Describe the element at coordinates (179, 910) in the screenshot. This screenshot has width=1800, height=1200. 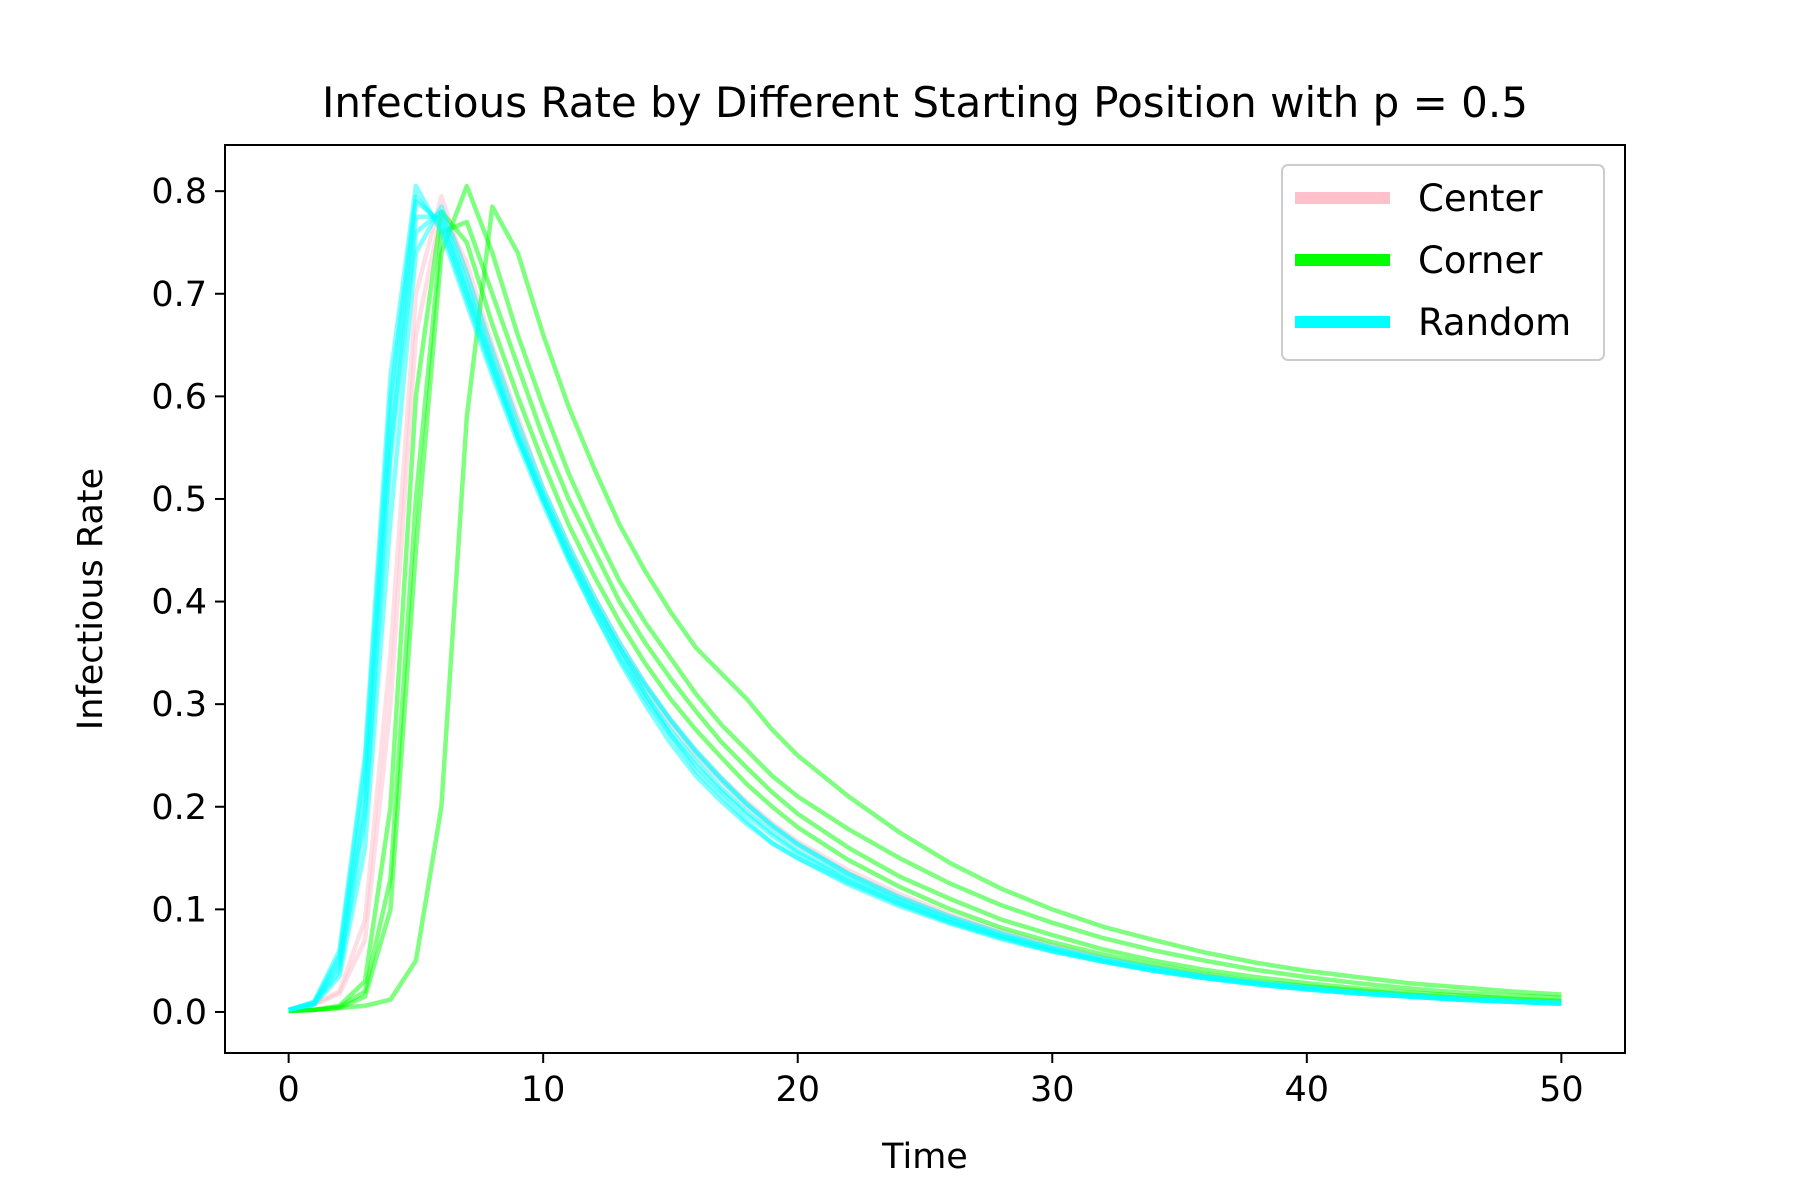
I see `y-tick-label: 0.1` at that location.